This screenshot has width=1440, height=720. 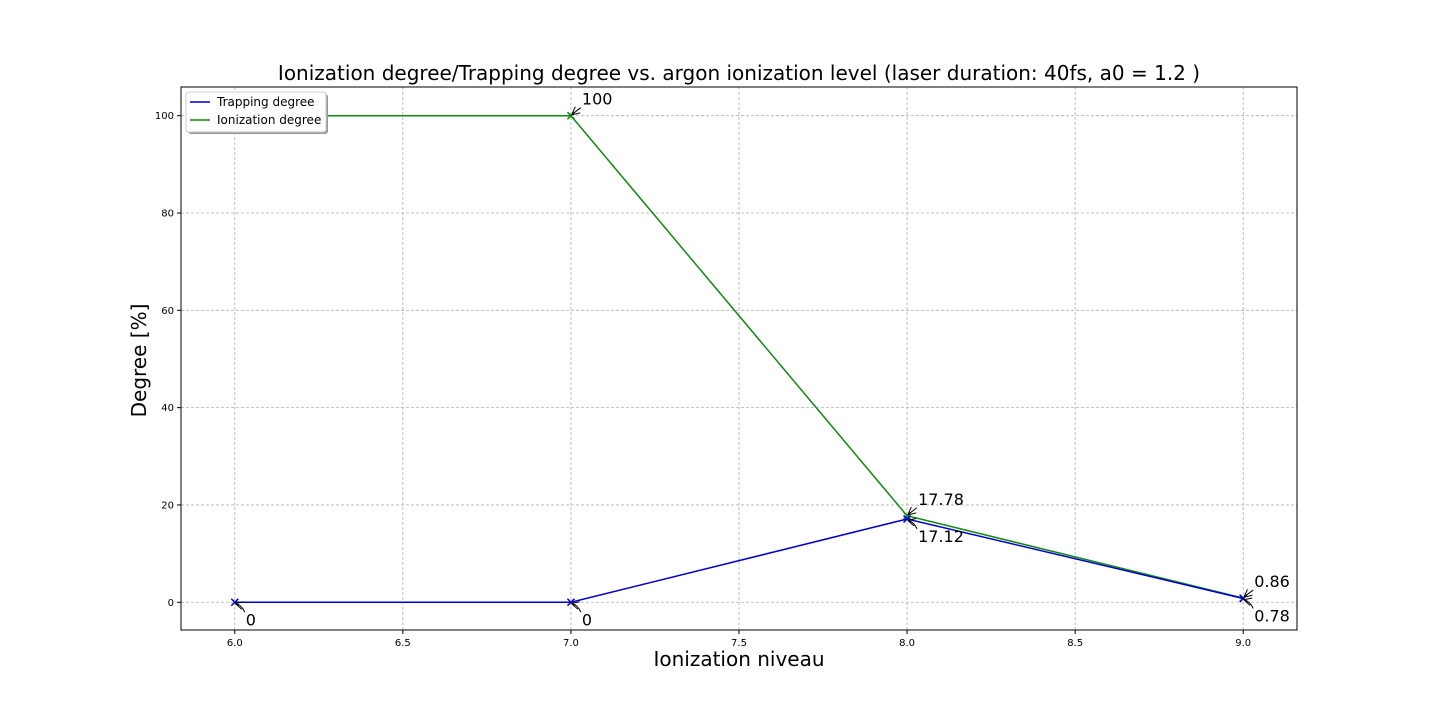 I want to click on legend-box, so click(x=256, y=112).